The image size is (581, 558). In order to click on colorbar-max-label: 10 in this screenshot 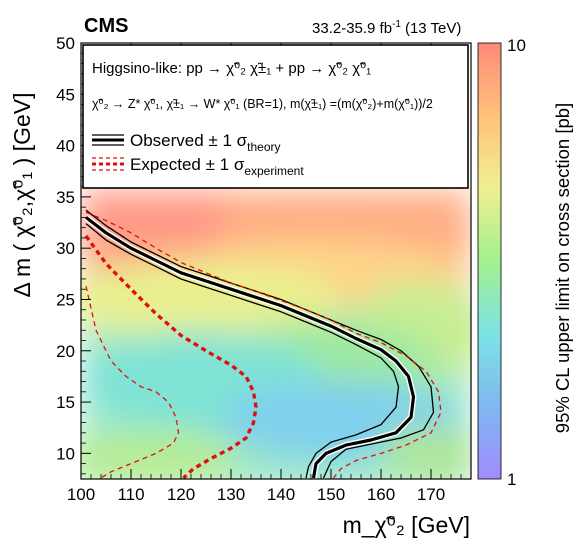, I will do `click(516, 45)`.